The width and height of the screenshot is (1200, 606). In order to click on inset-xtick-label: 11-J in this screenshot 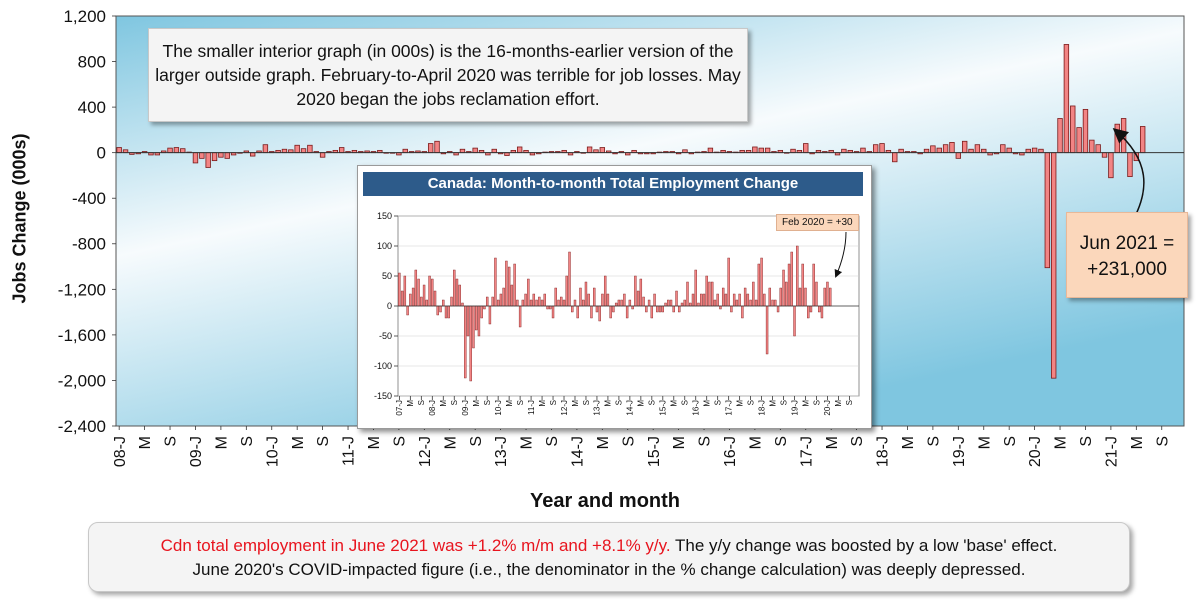, I will do `click(531, 407)`.